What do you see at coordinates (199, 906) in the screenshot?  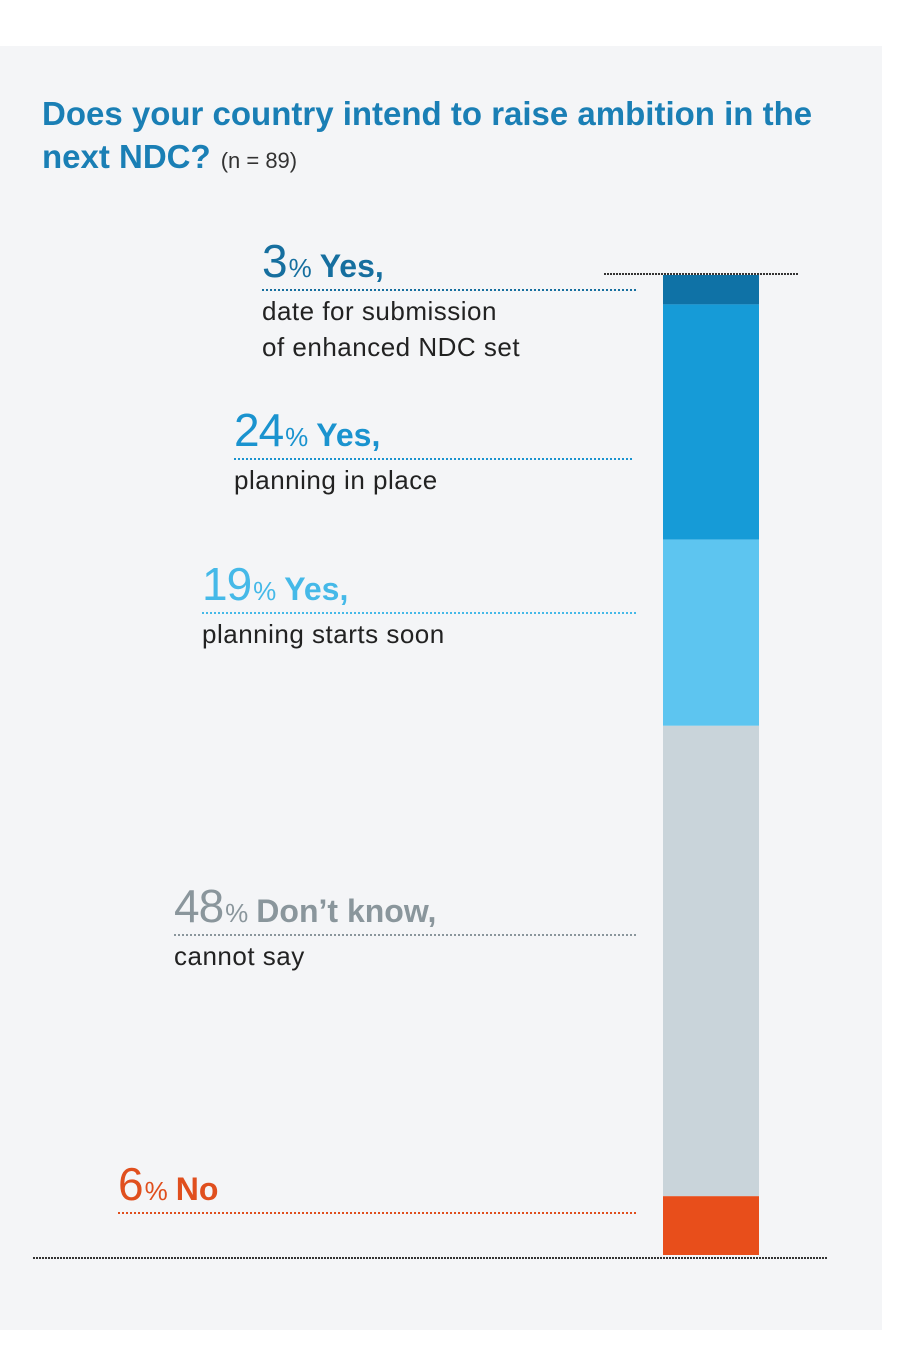 I see `segment-value: 48` at bounding box center [199, 906].